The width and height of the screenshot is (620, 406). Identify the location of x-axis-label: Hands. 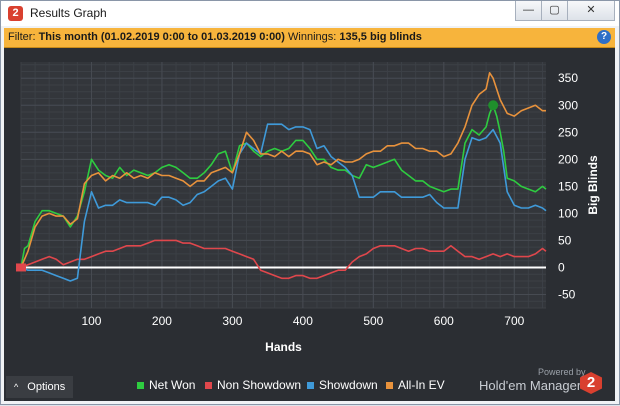
(283, 347).